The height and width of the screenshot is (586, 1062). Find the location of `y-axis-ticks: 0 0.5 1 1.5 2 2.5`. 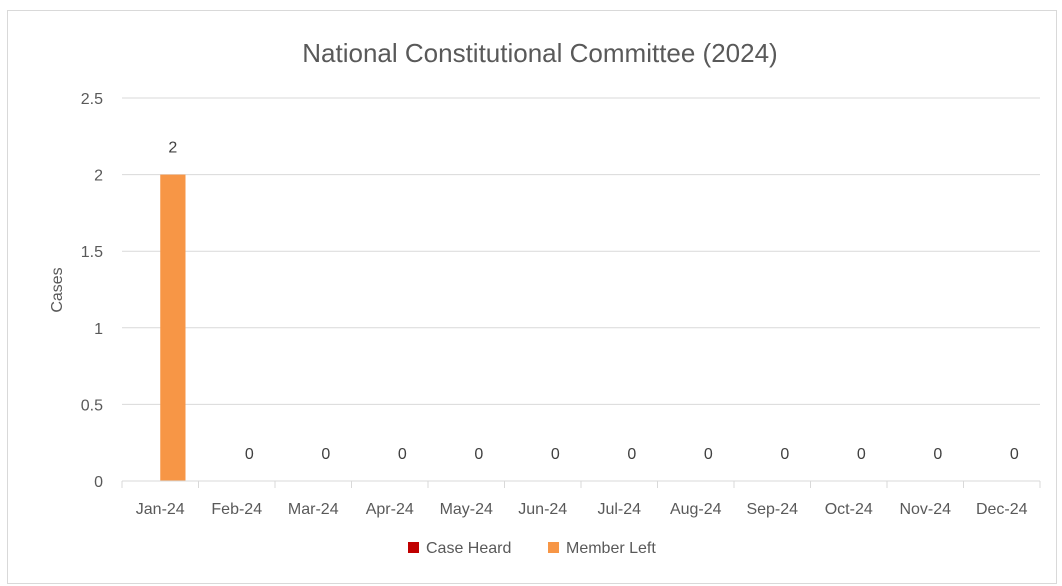

y-axis-ticks: 0 0.5 1 1.5 2 2.5 is located at coordinates (92, 291).